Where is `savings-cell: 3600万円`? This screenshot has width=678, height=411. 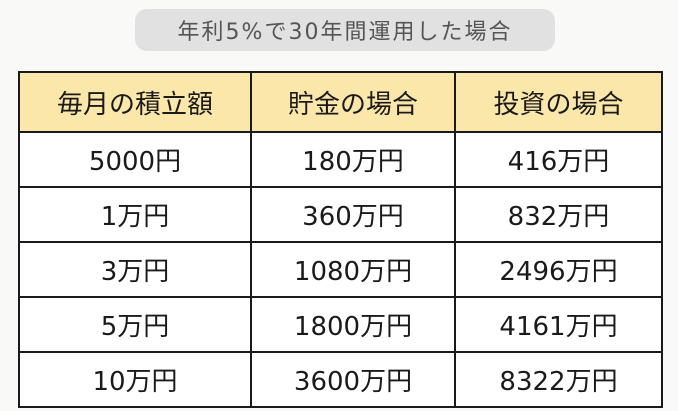
savings-cell: 3600万円 is located at coordinates (353, 379).